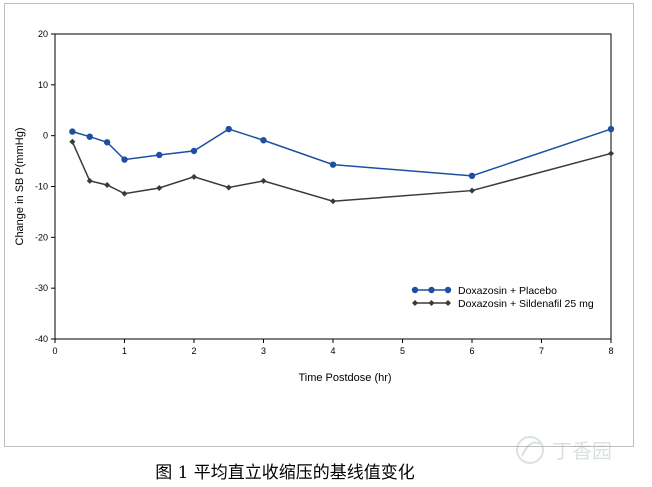 The width and height of the screenshot is (652, 487). I want to click on x-axis-label: Time Postdose (hr), so click(344, 378).